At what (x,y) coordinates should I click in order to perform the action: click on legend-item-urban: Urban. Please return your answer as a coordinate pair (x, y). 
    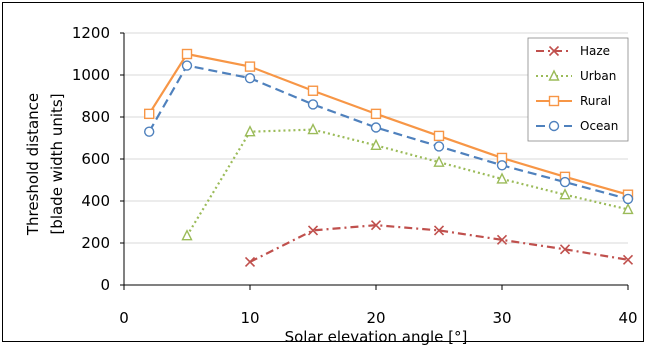
    Looking at the image, I should click on (576, 76).